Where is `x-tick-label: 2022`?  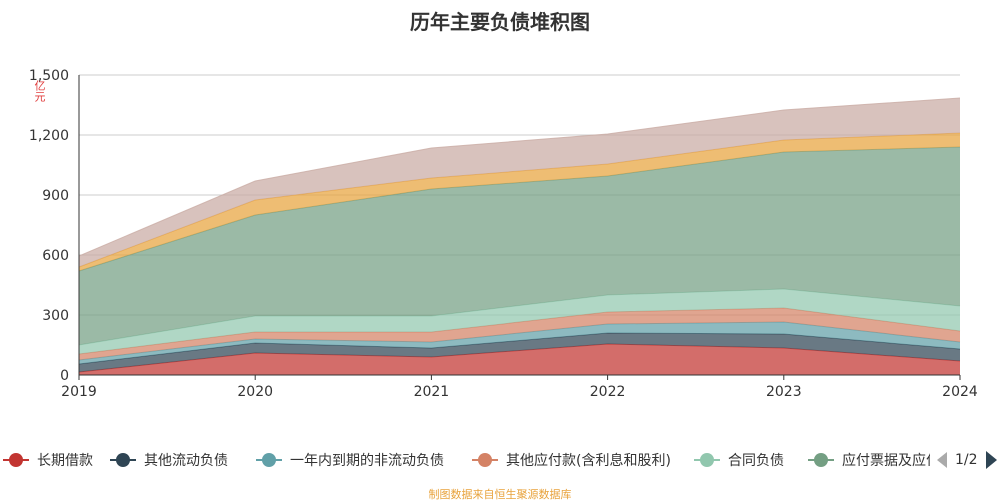 x-tick-label: 2022 is located at coordinates (608, 392).